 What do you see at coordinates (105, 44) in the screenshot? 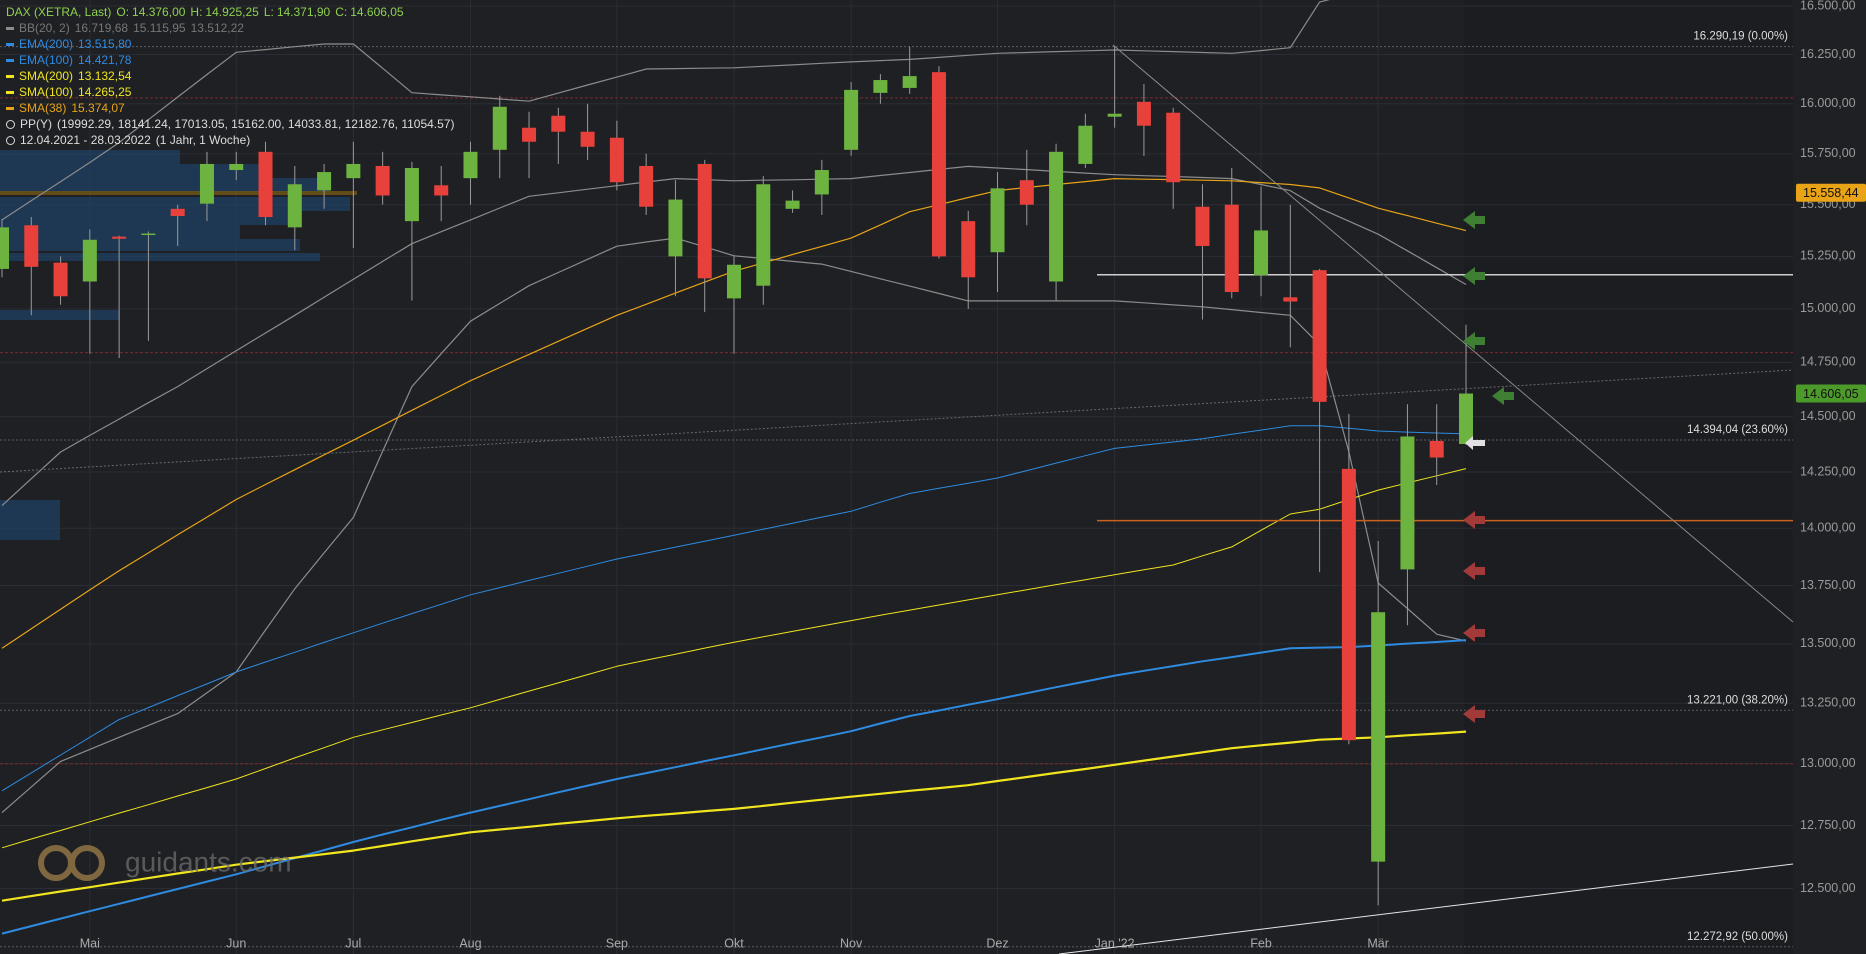
I see `legend-value: 13.515,80` at bounding box center [105, 44].